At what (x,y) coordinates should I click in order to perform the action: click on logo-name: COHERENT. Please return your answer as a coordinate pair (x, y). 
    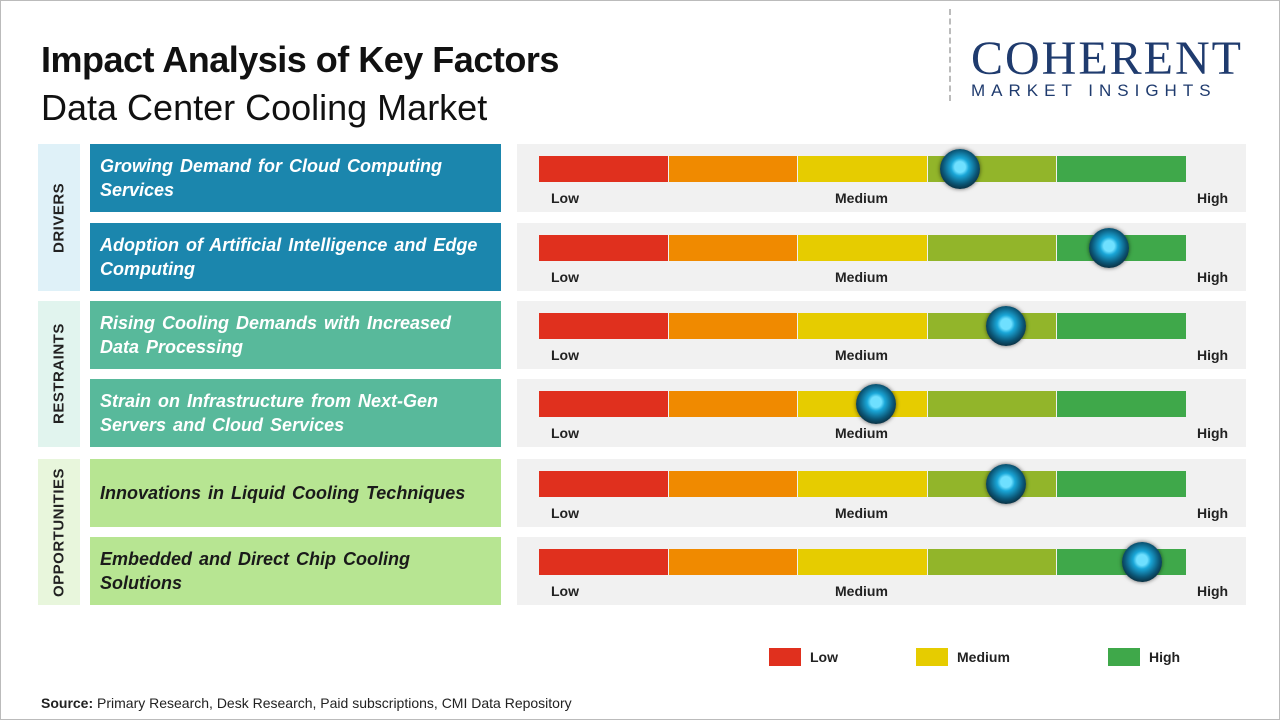
    Looking at the image, I should click on (1107, 58).